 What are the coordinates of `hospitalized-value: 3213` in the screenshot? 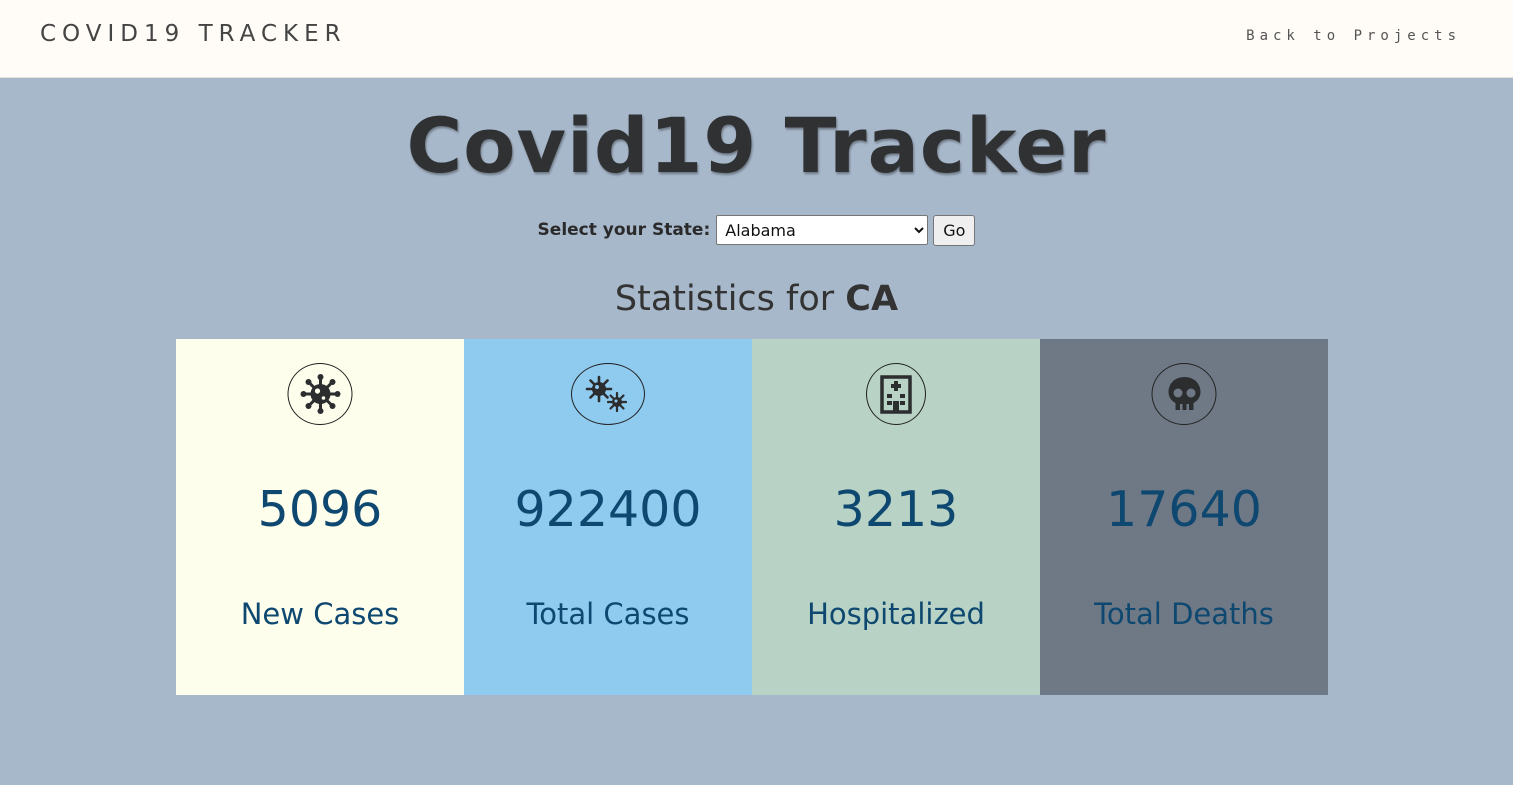 It's located at (896, 509).